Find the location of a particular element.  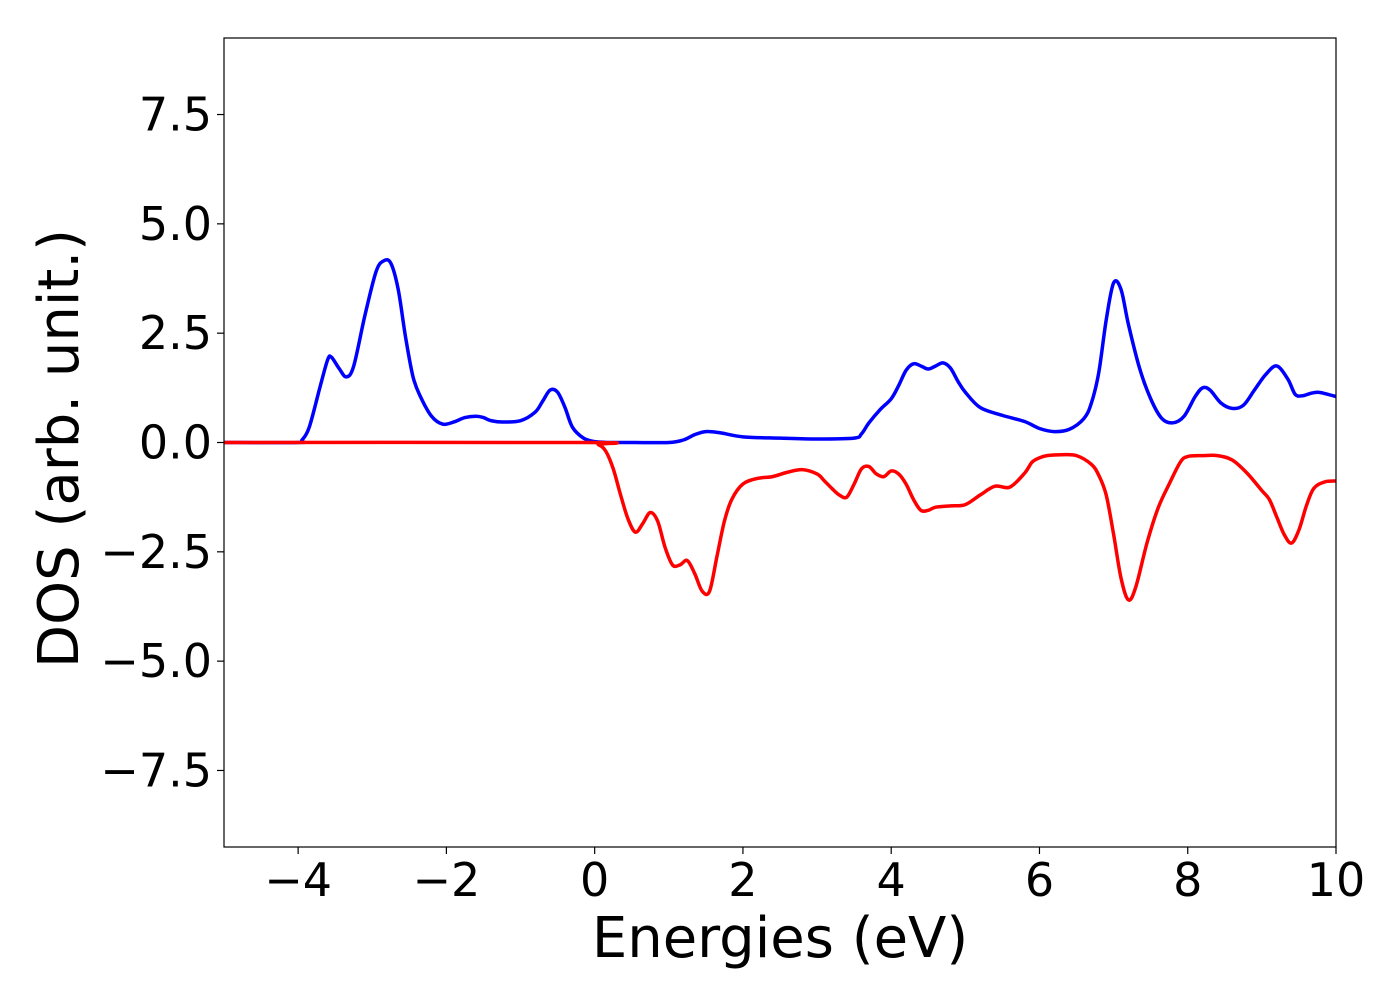

x-tick-label: 10 is located at coordinates (1336, 880).